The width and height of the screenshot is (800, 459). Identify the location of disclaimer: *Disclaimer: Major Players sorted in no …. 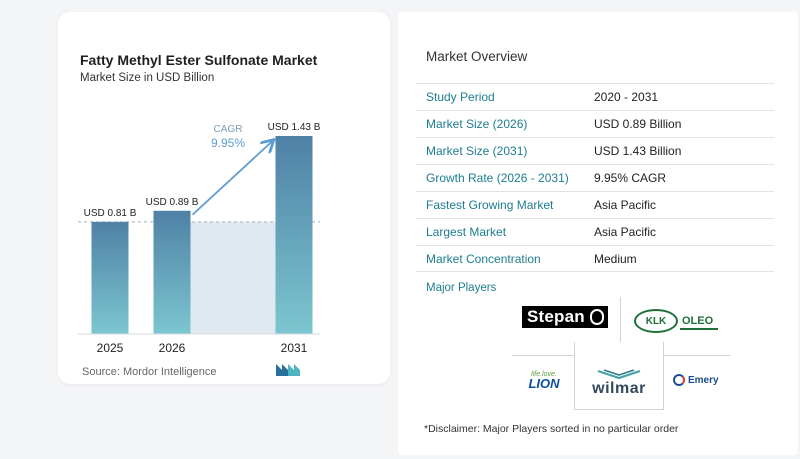
(551, 429).